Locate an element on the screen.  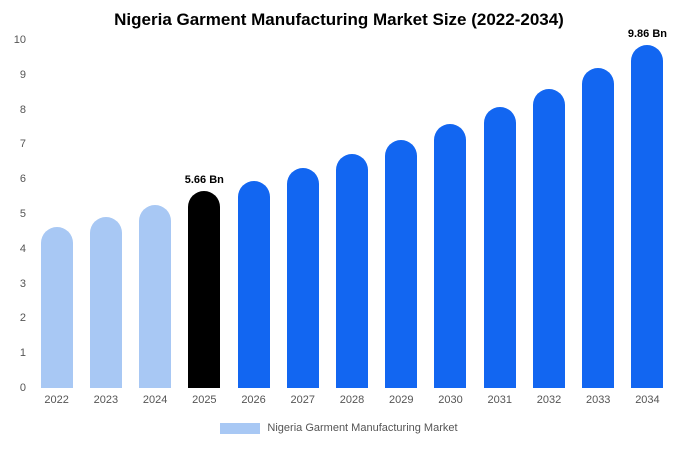
y-tick-label: 0 is located at coordinates (22, 388).